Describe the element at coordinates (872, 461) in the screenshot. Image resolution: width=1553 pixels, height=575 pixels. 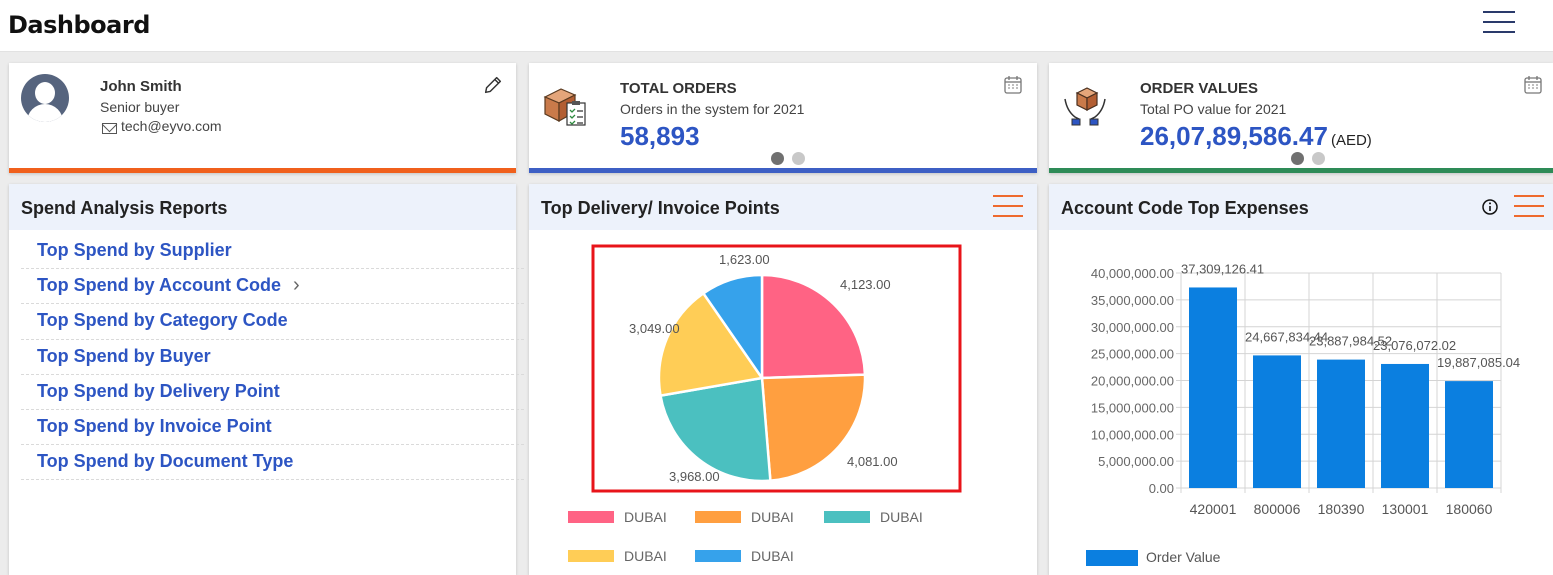
I see `pie-value-label: 4,081.00` at that location.